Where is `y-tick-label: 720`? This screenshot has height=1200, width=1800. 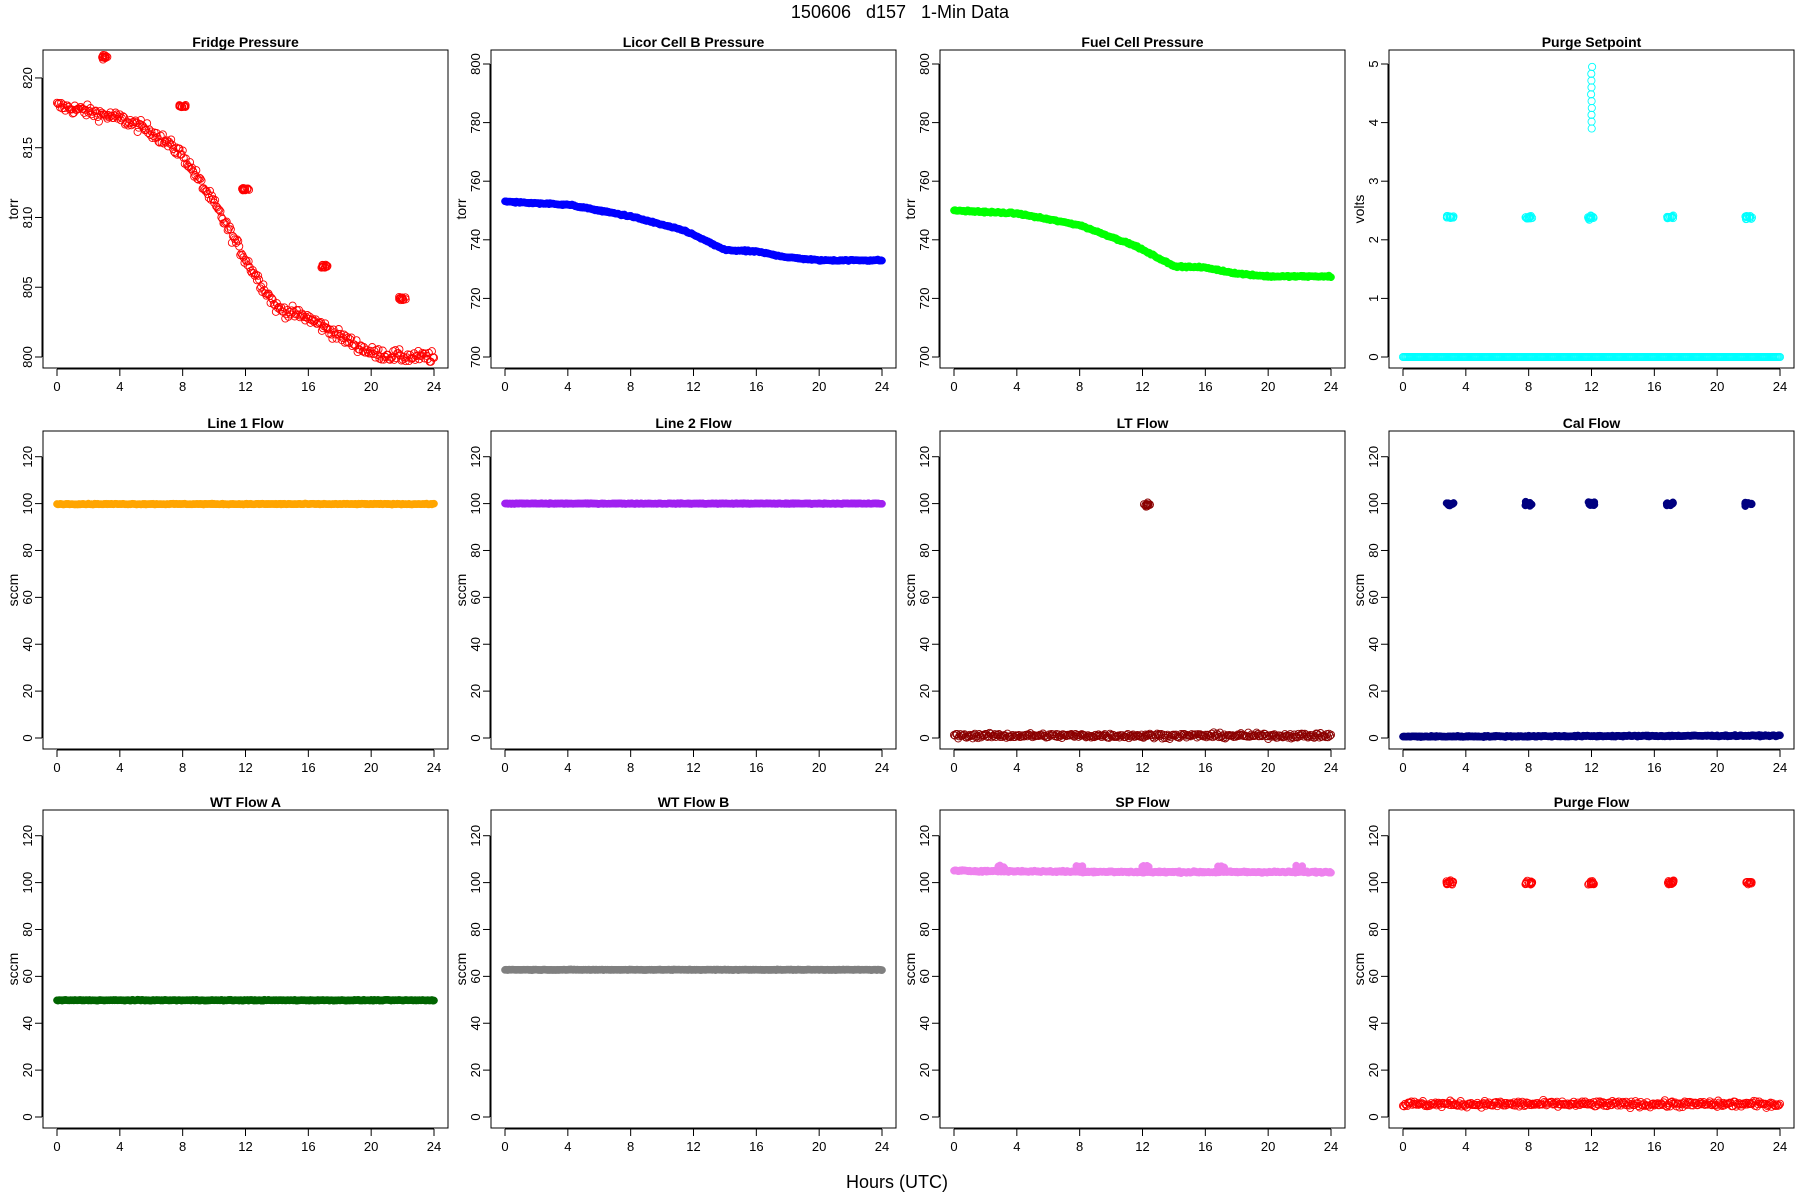 y-tick-label: 720 is located at coordinates (475, 299).